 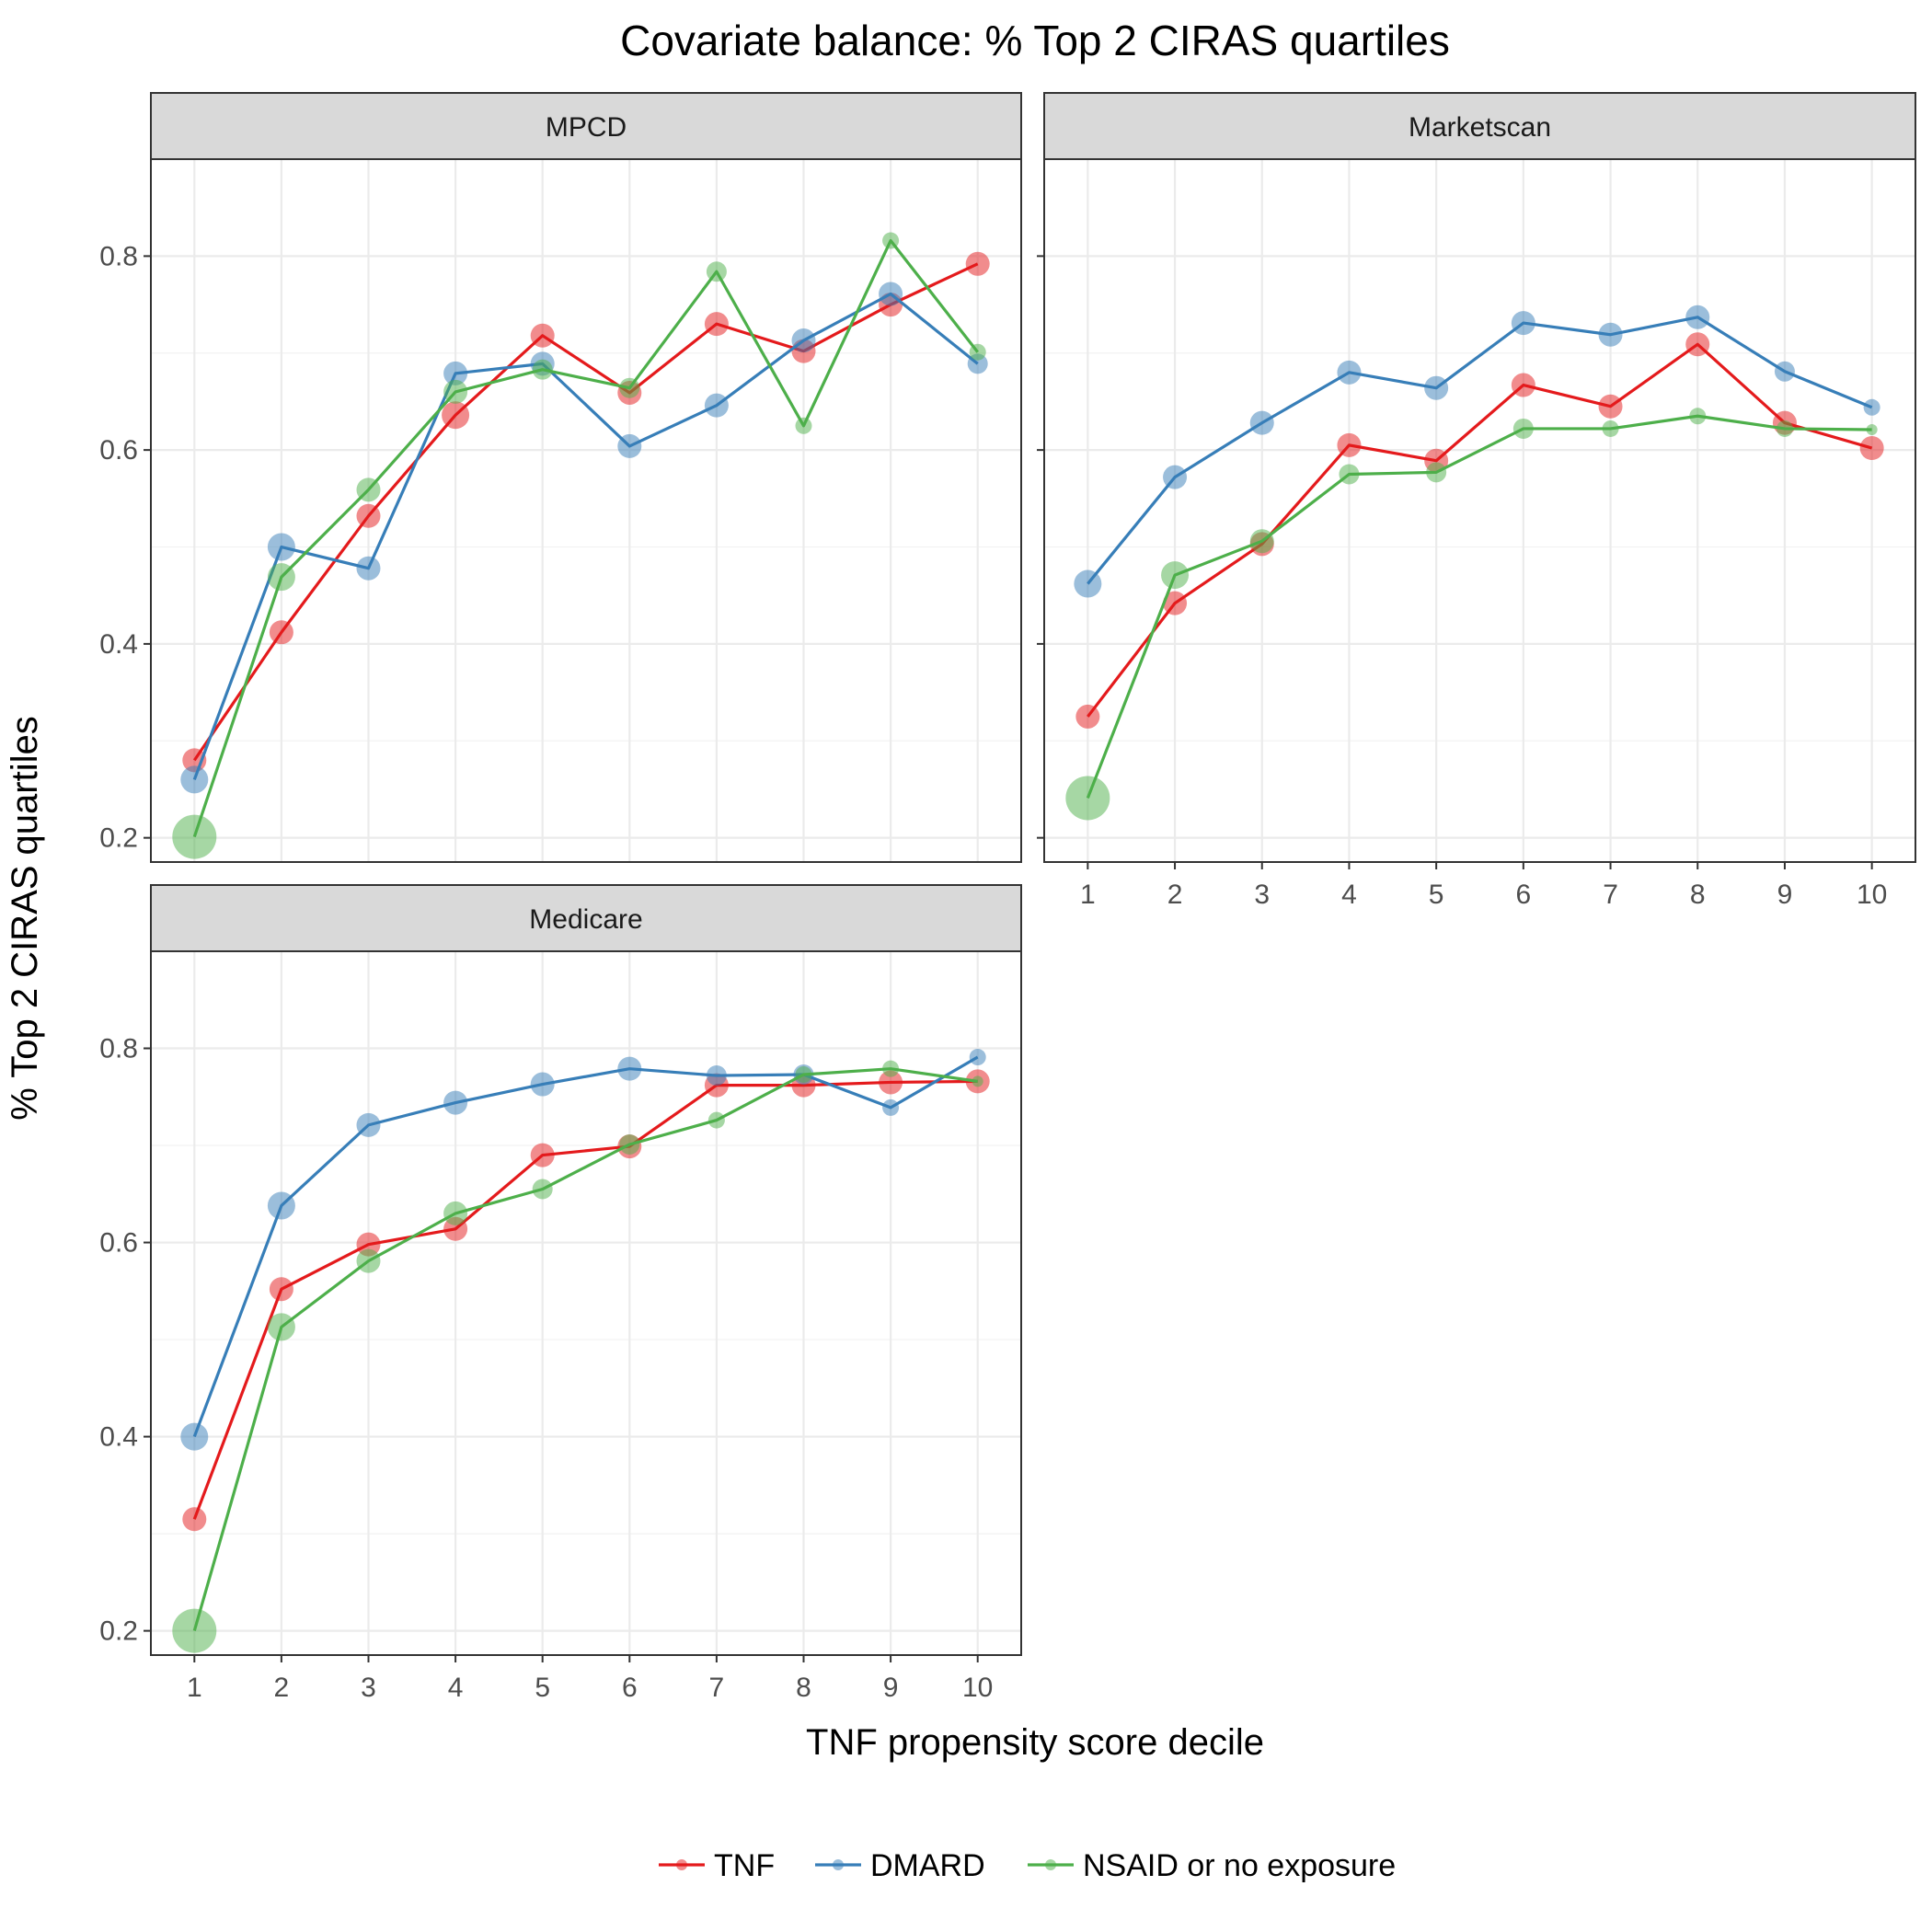 I want to click on y-tick-label: 0.8, so click(x=118, y=1049).